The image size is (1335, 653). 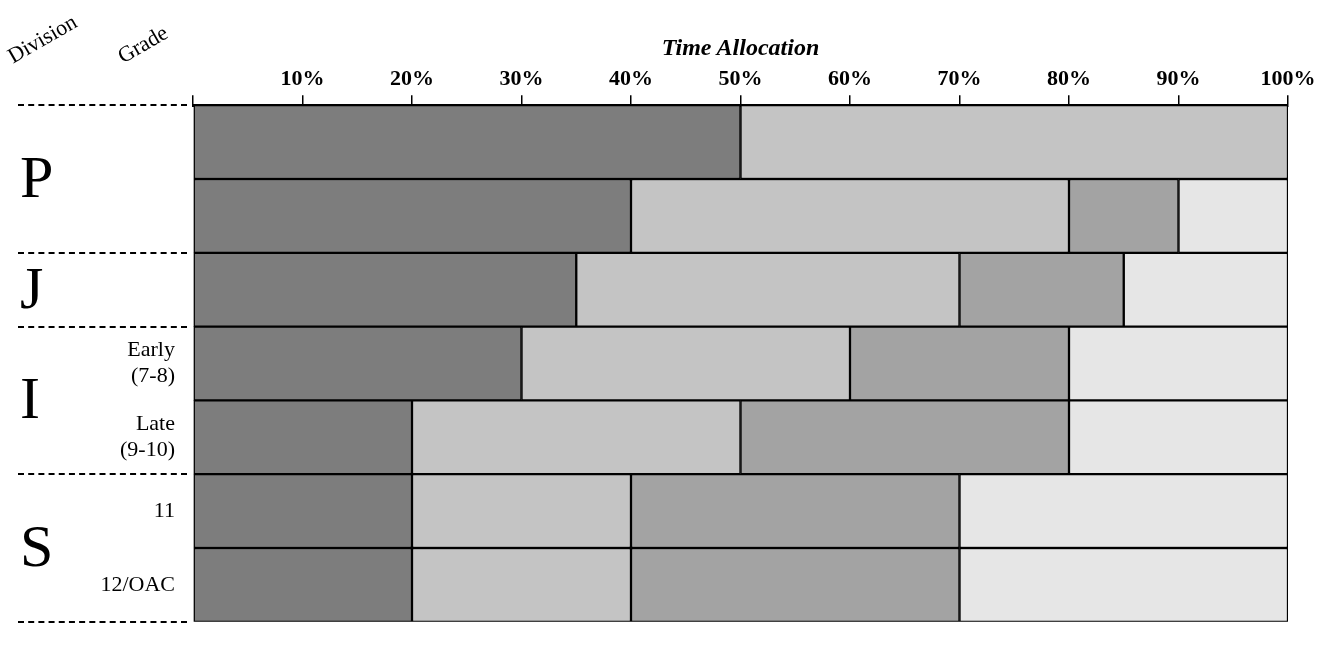 What do you see at coordinates (959, 77) in the screenshot?
I see `x-tick-label: 70%` at bounding box center [959, 77].